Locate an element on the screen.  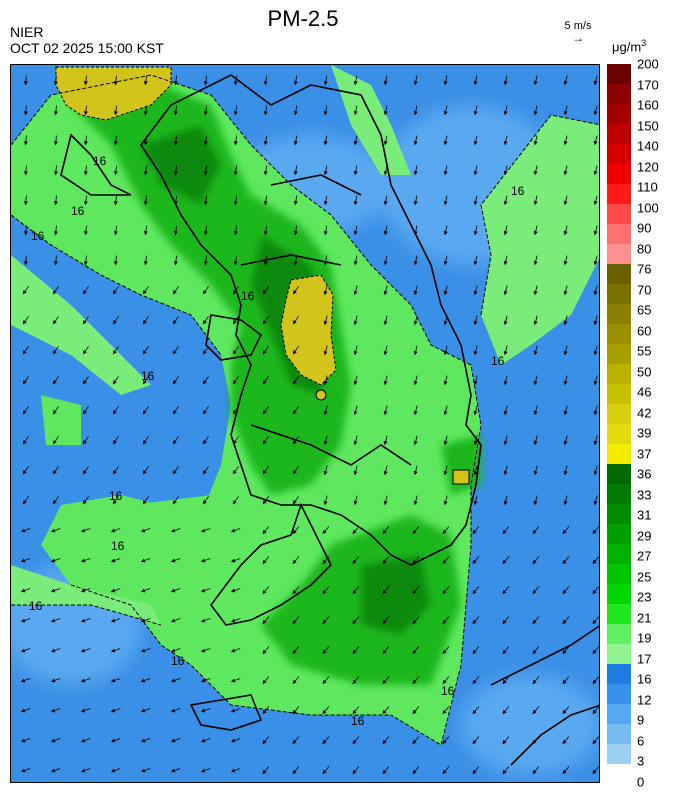
colorbar-tick-label: 80 is located at coordinates (644, 249).